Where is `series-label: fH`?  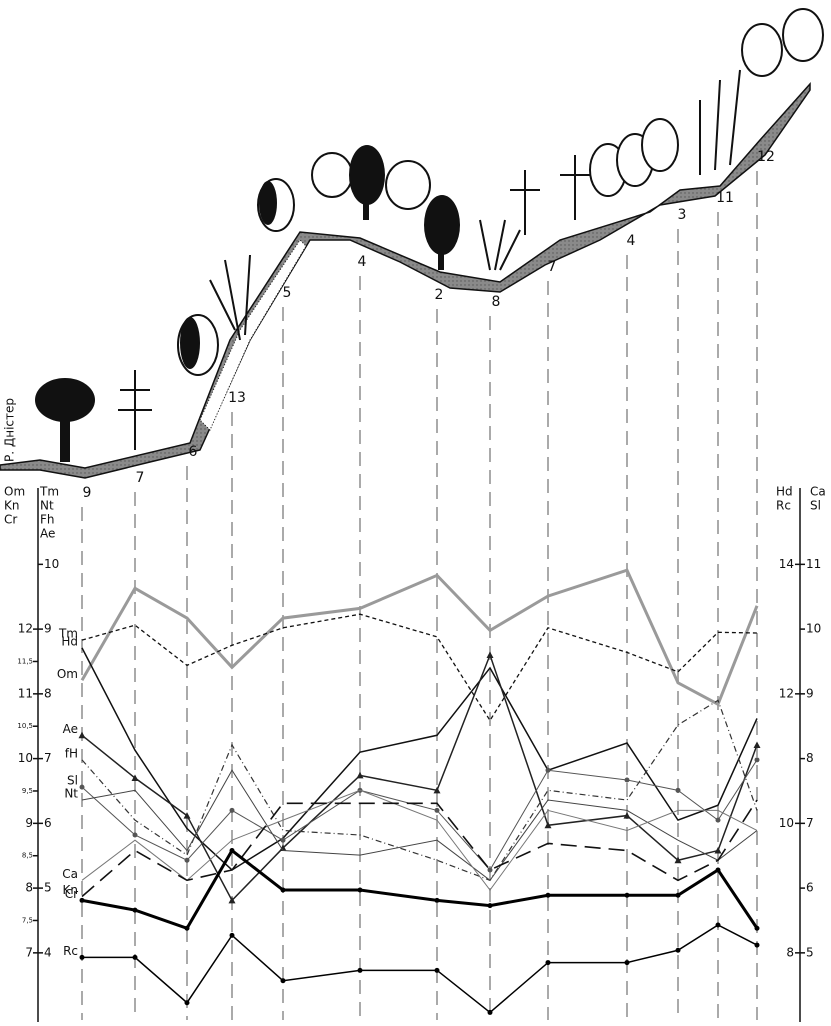
series-label: fH is located at coordinates (71, 753).